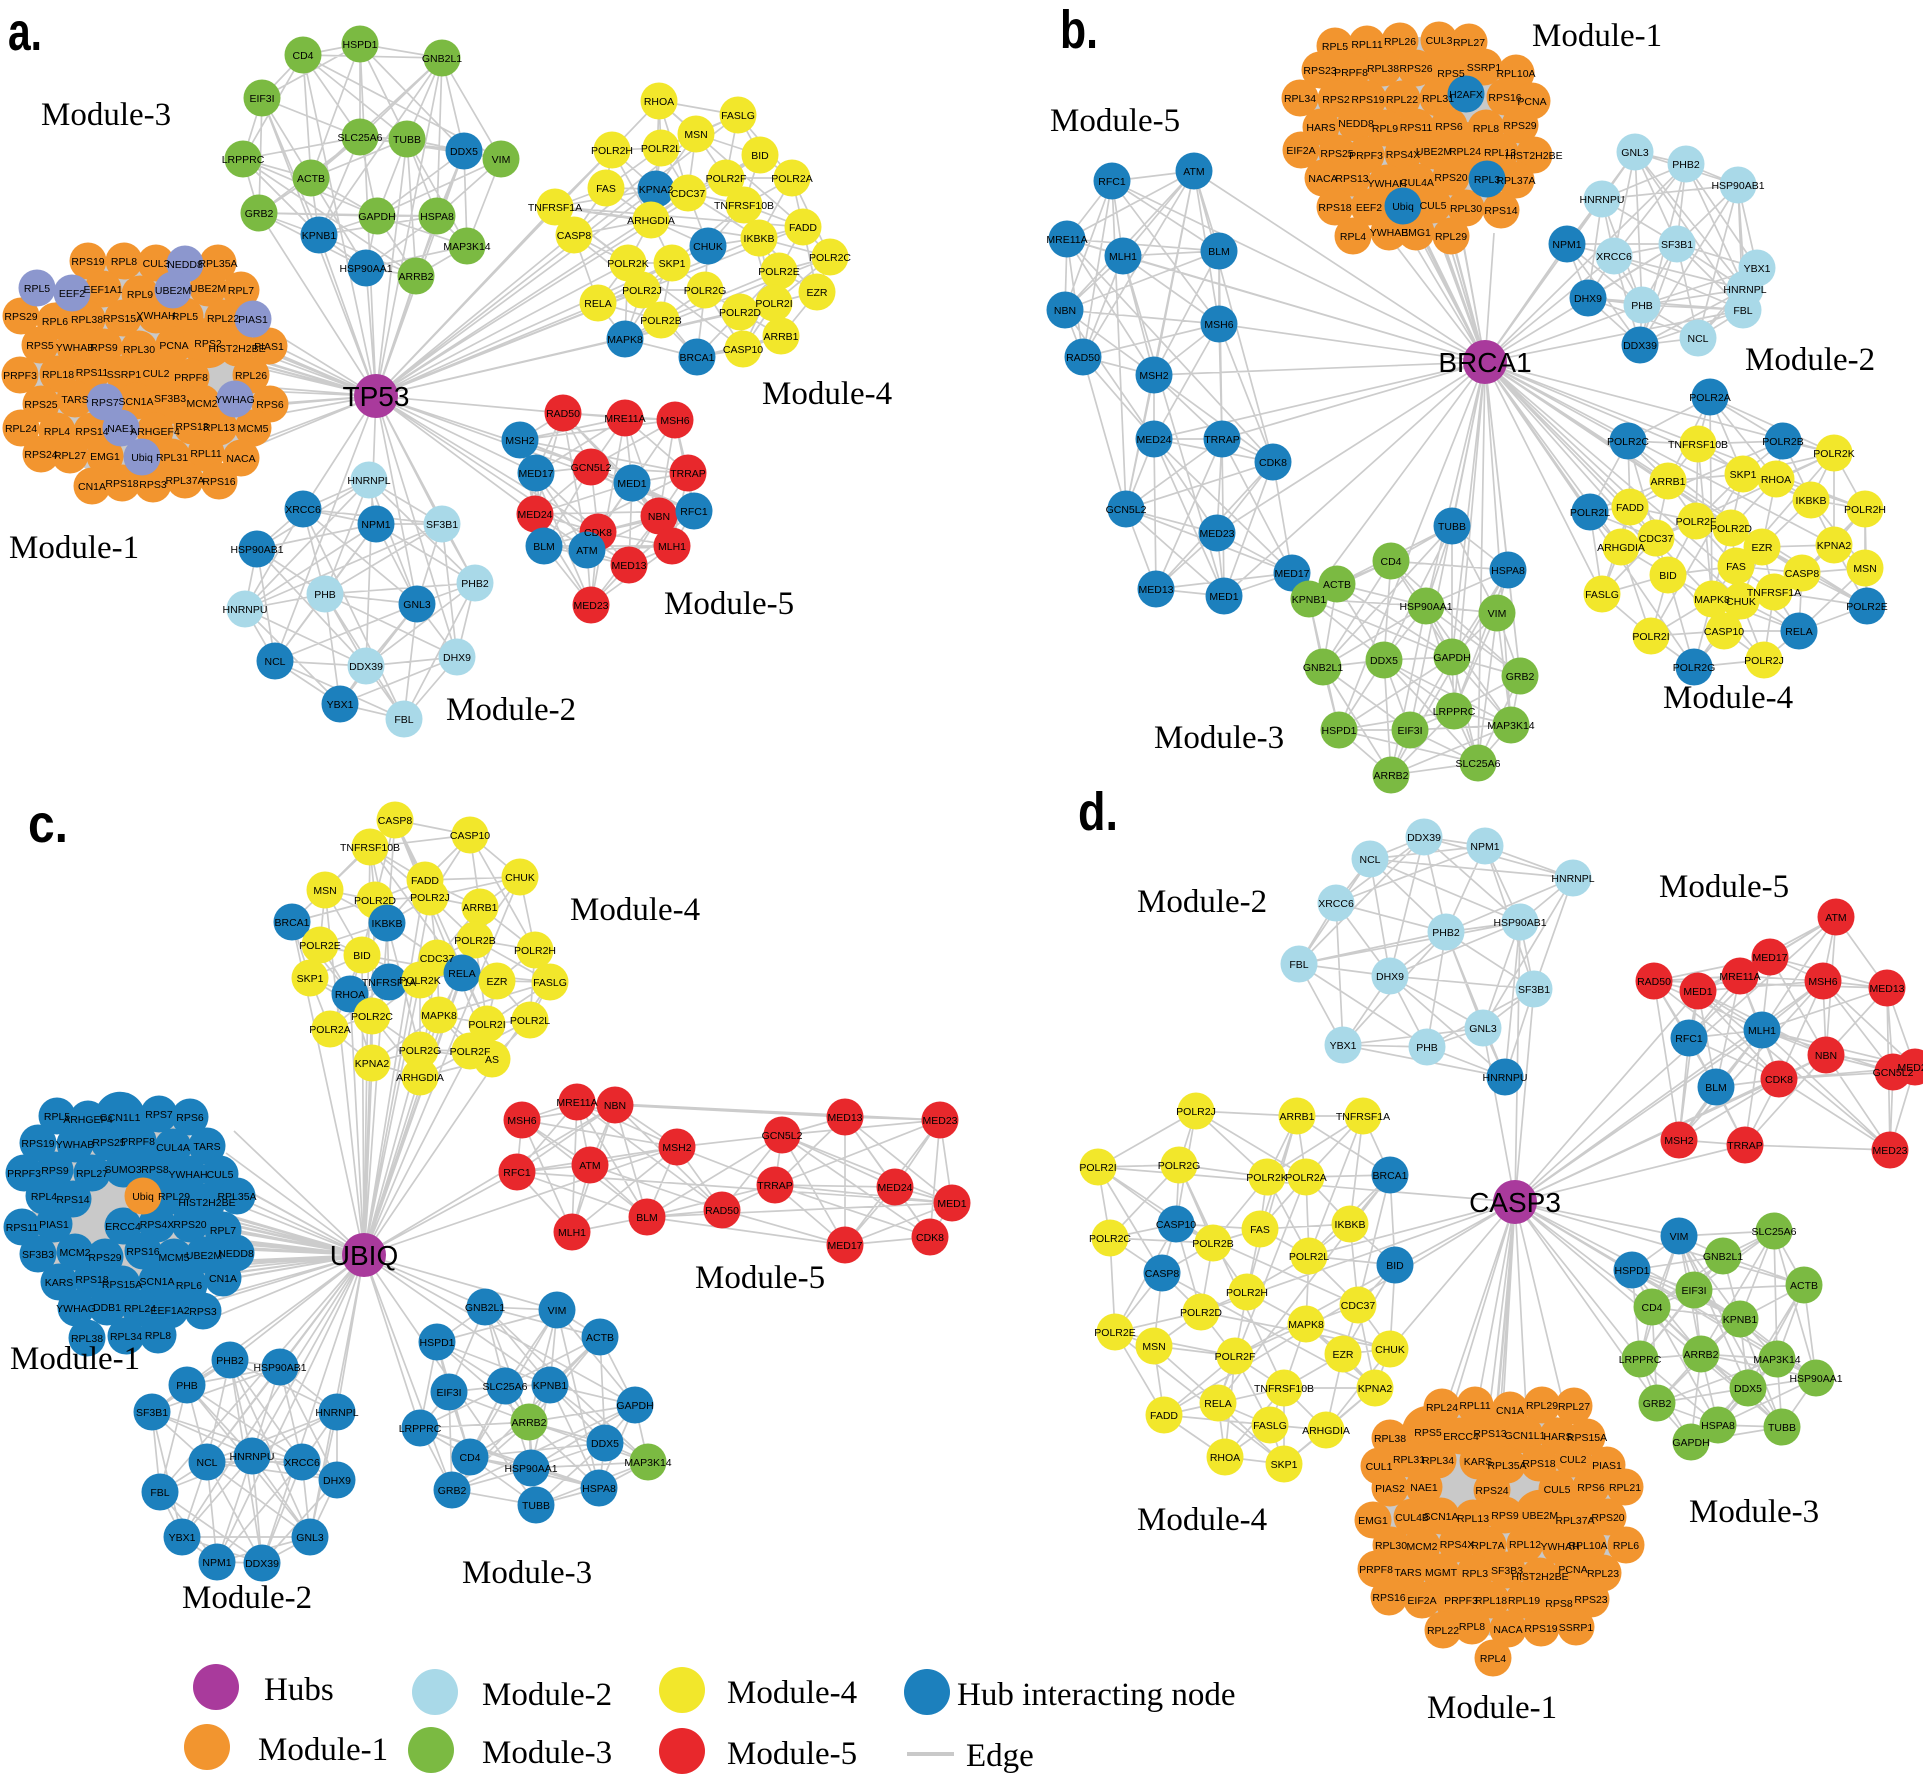 Image resolution: width=1923 pixels, height=1780 pixels. What do you see at coordinates (1375, 1389) in the screenshot?
I see `svg-text: KPNA2` at bounding box center [1375, 1389].